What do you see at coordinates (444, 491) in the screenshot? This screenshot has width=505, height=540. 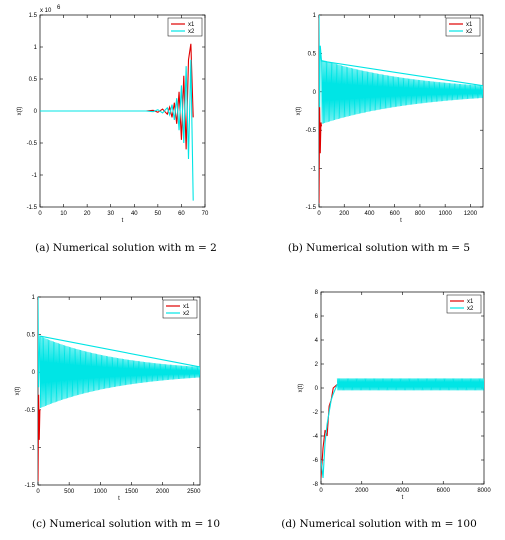 I see `x-tick-label: 6000` at bounding box center [444, 491].